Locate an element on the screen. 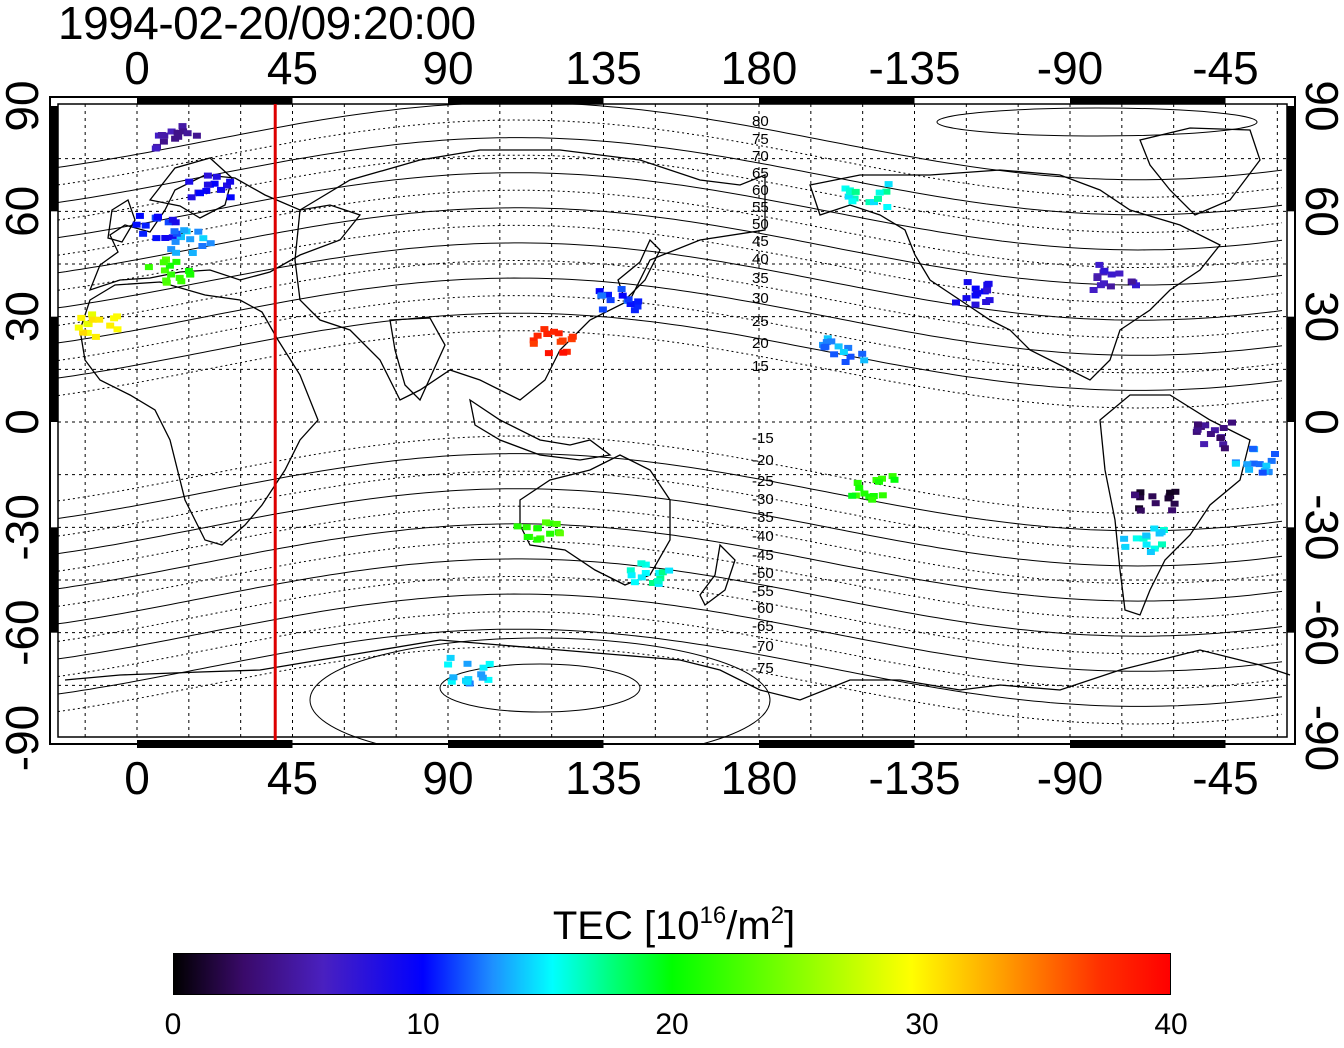  left-axis-bar is located at coordinates (54, 580).